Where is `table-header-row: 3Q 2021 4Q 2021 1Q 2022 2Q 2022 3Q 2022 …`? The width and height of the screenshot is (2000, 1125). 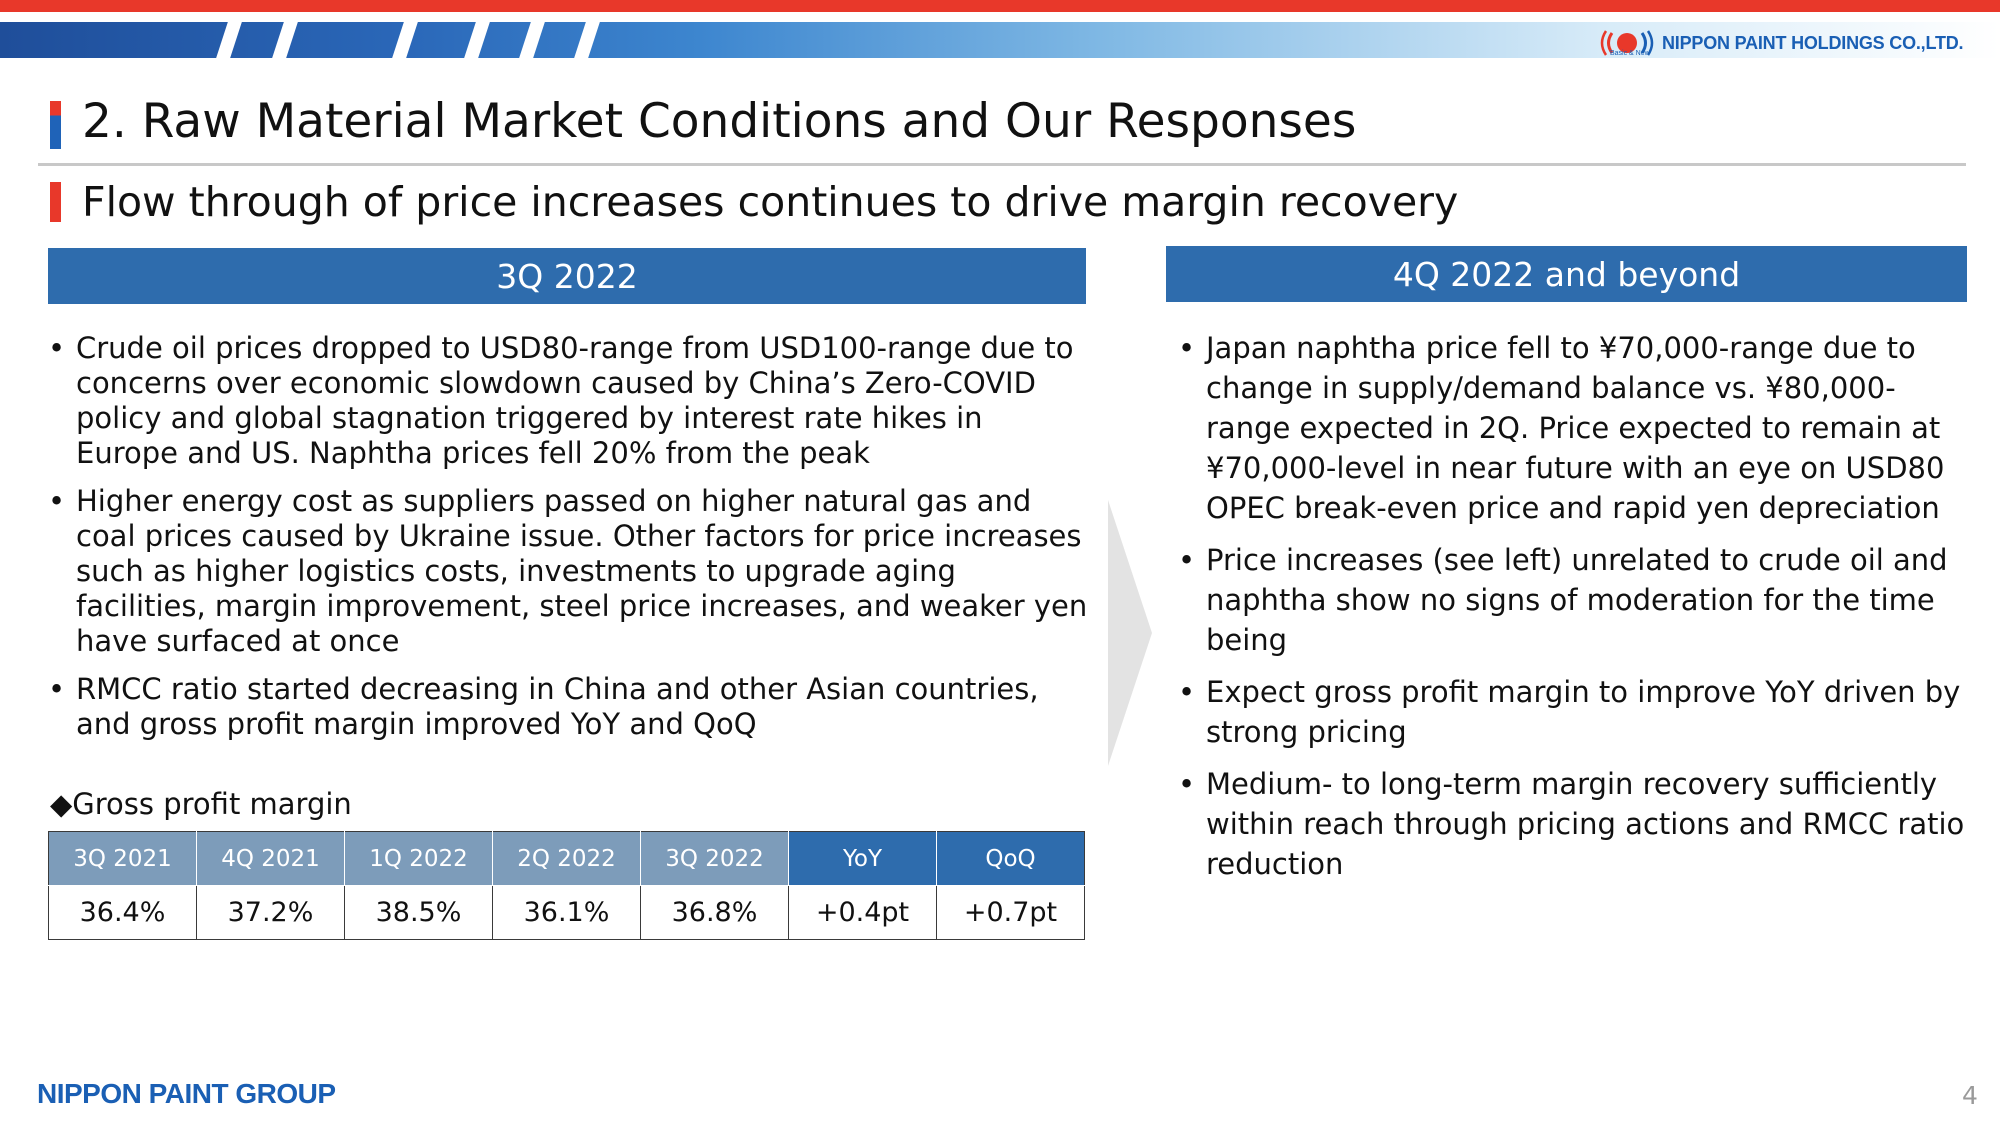 table-header-row: 3Q 2021 4Q 2021 1Q 2022 2Q 2022 3Q 2022 … is located at coordinates (566, 858).